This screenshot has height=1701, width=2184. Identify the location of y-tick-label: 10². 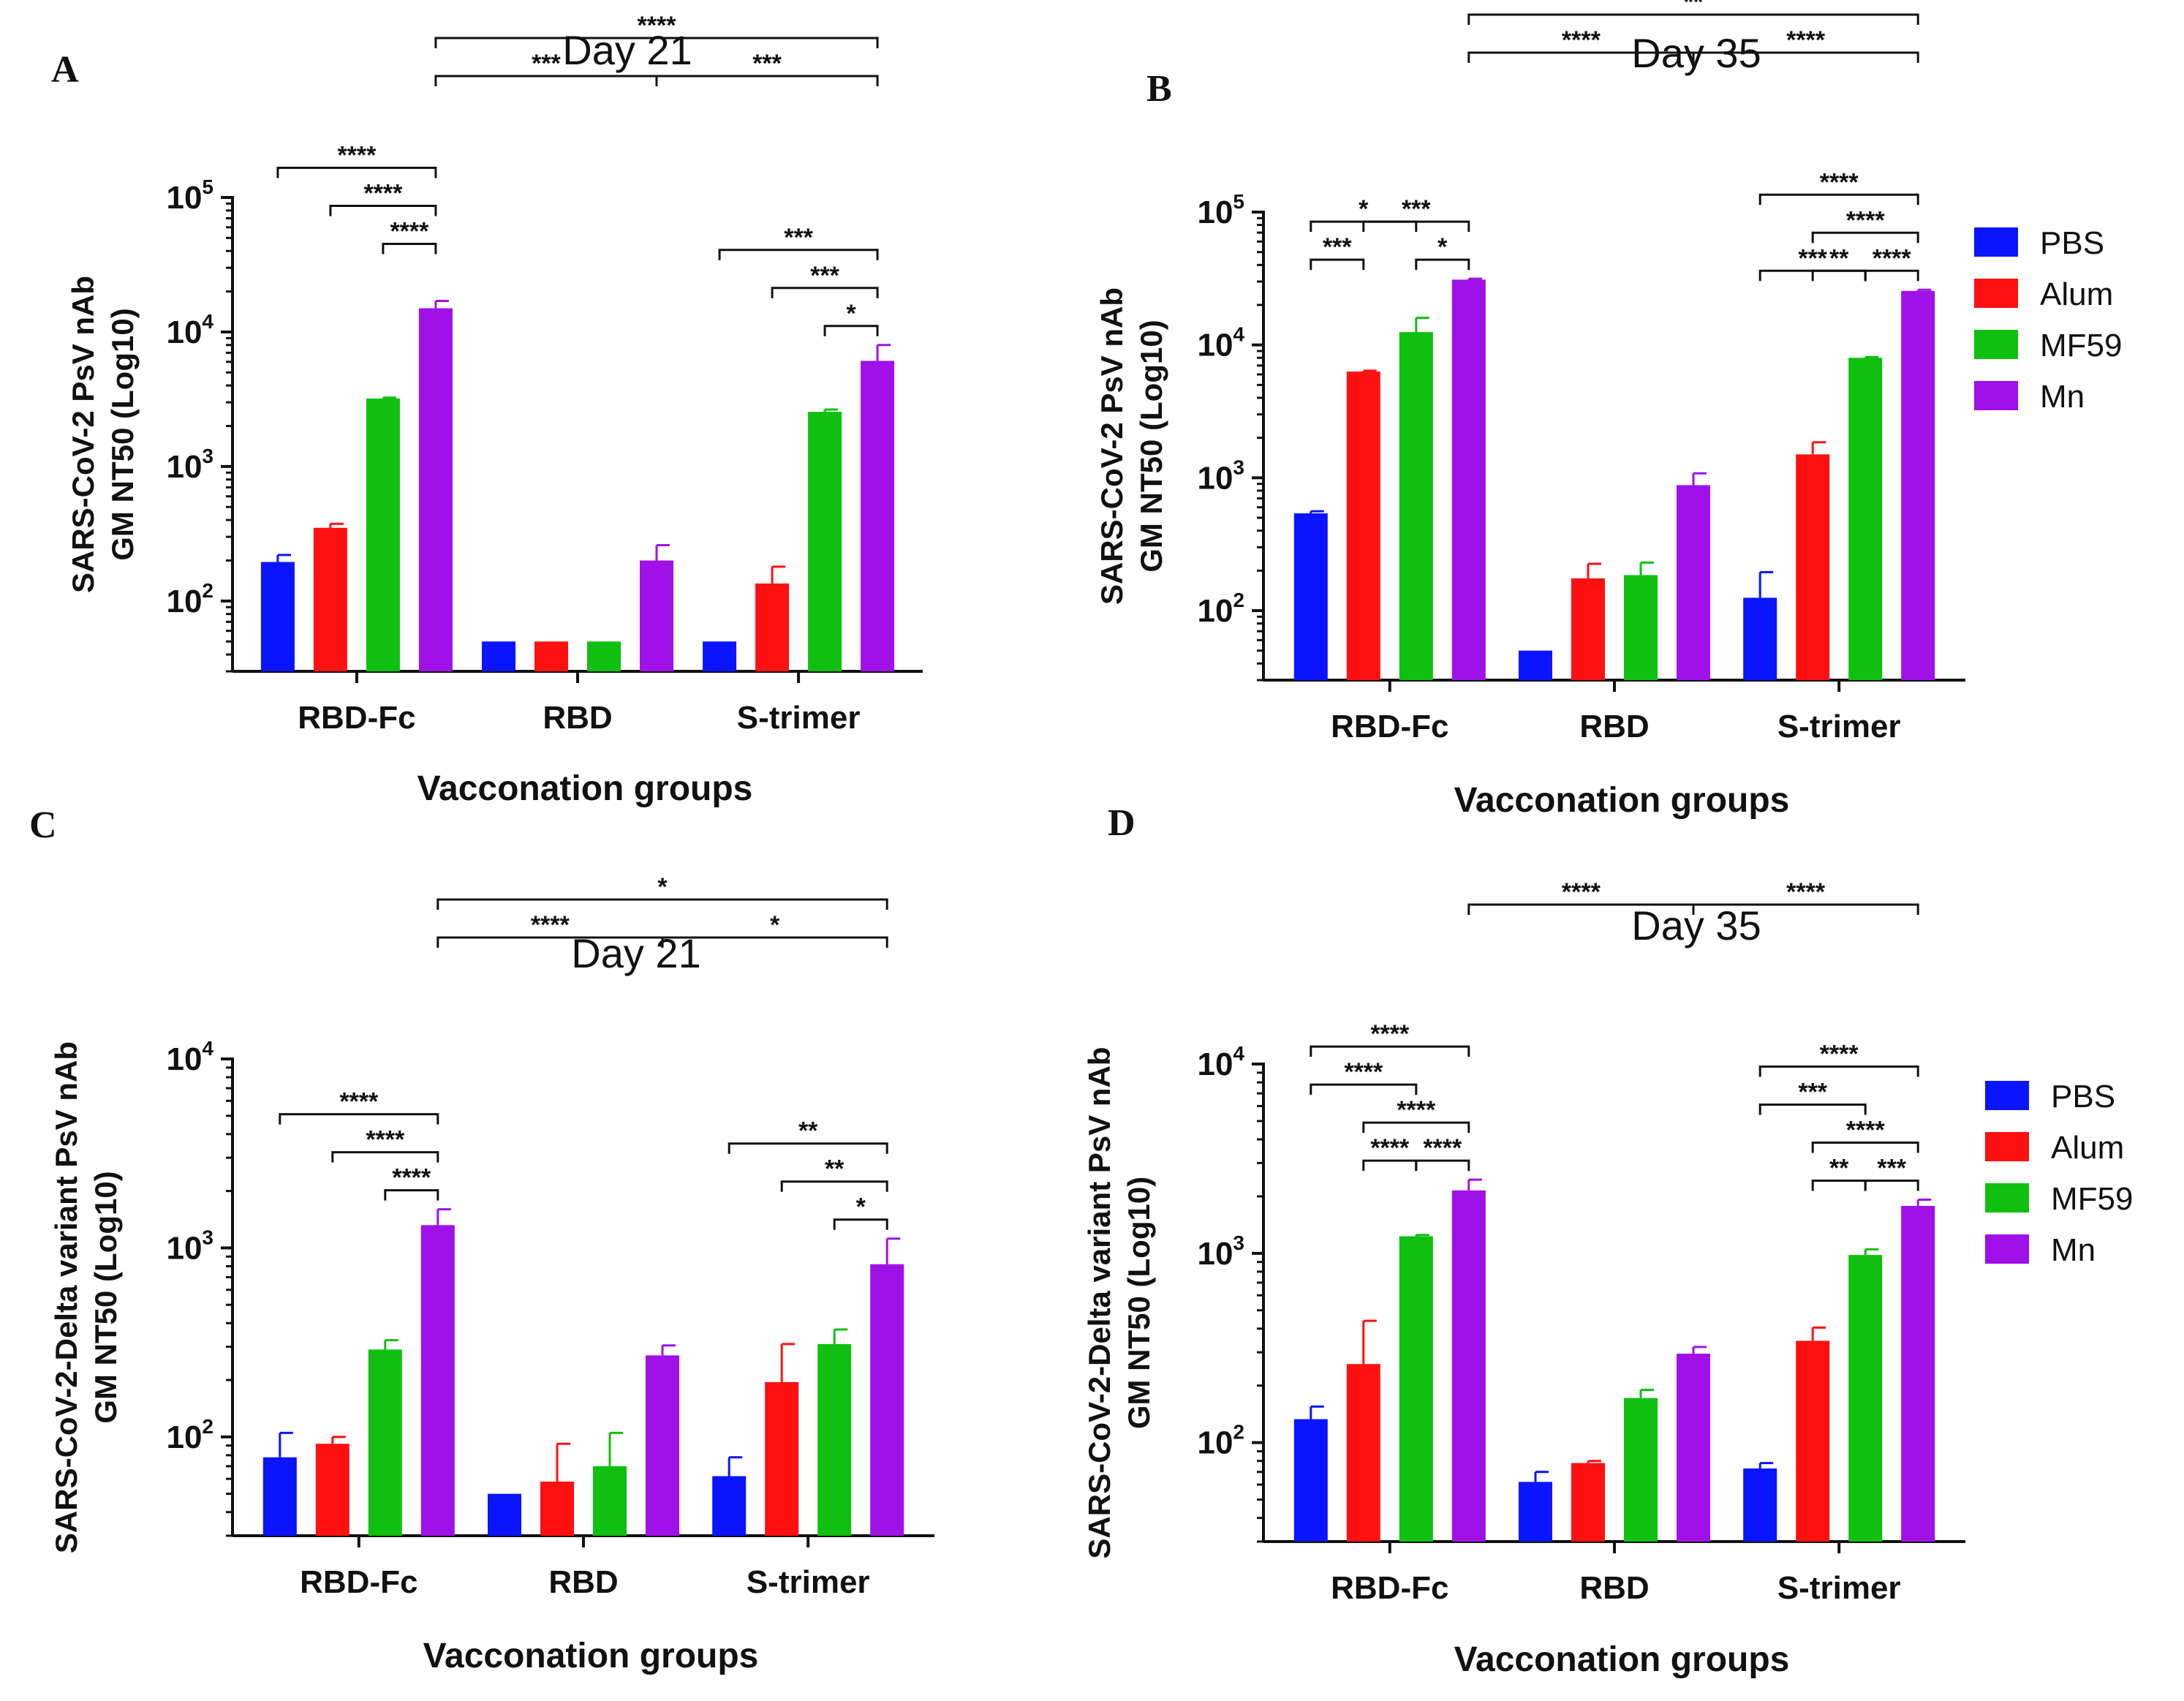
(1220, 609).